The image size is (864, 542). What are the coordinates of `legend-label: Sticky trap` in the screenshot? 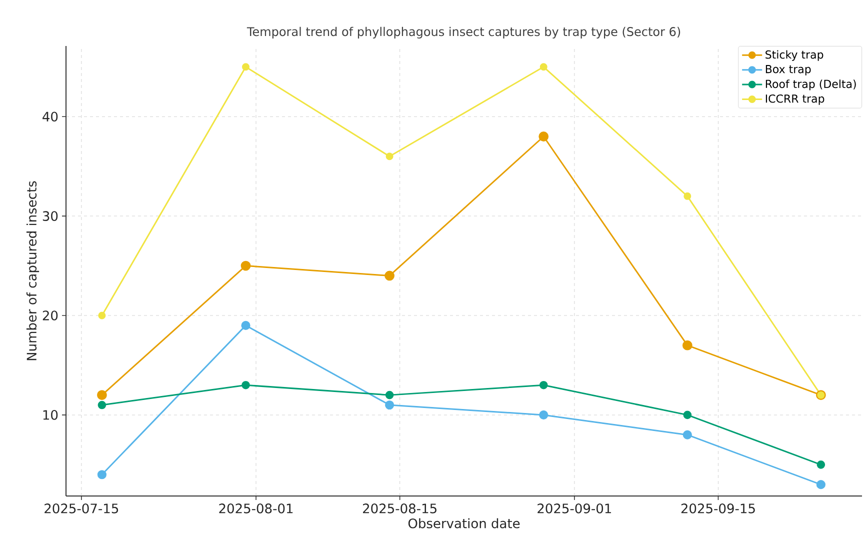 It's located at (795, 55).